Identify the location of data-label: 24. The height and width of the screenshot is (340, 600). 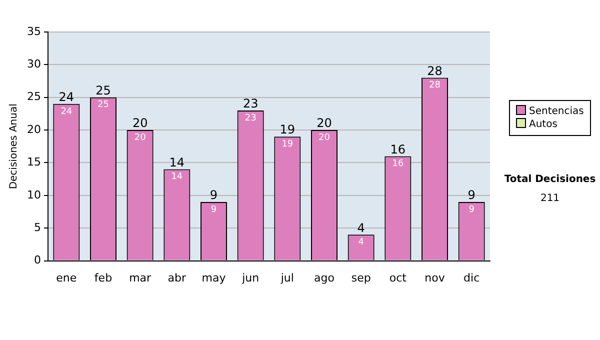
(66, 111).